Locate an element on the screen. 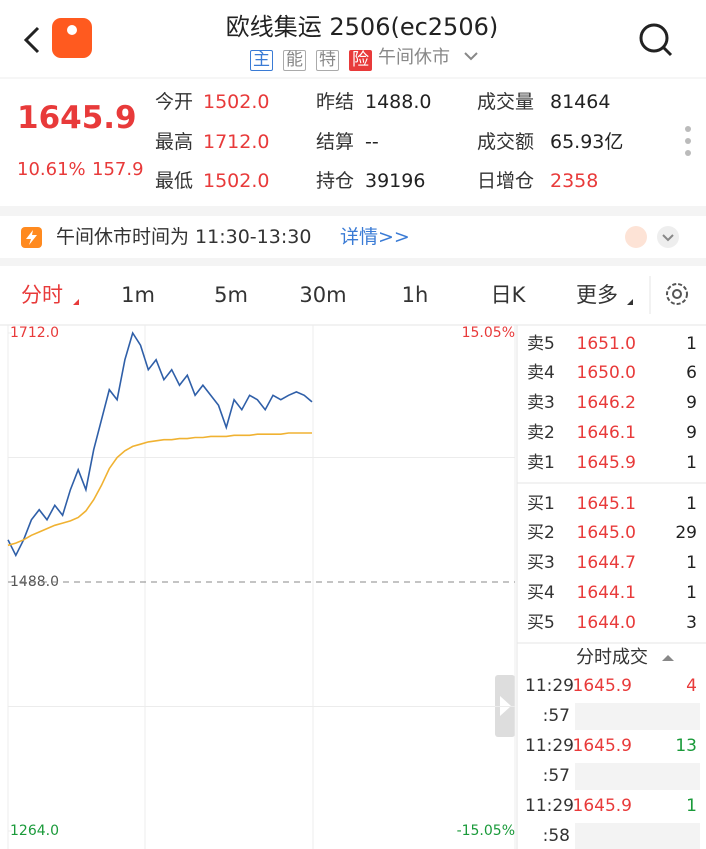  settings-core is located at coordinates (677, 294).